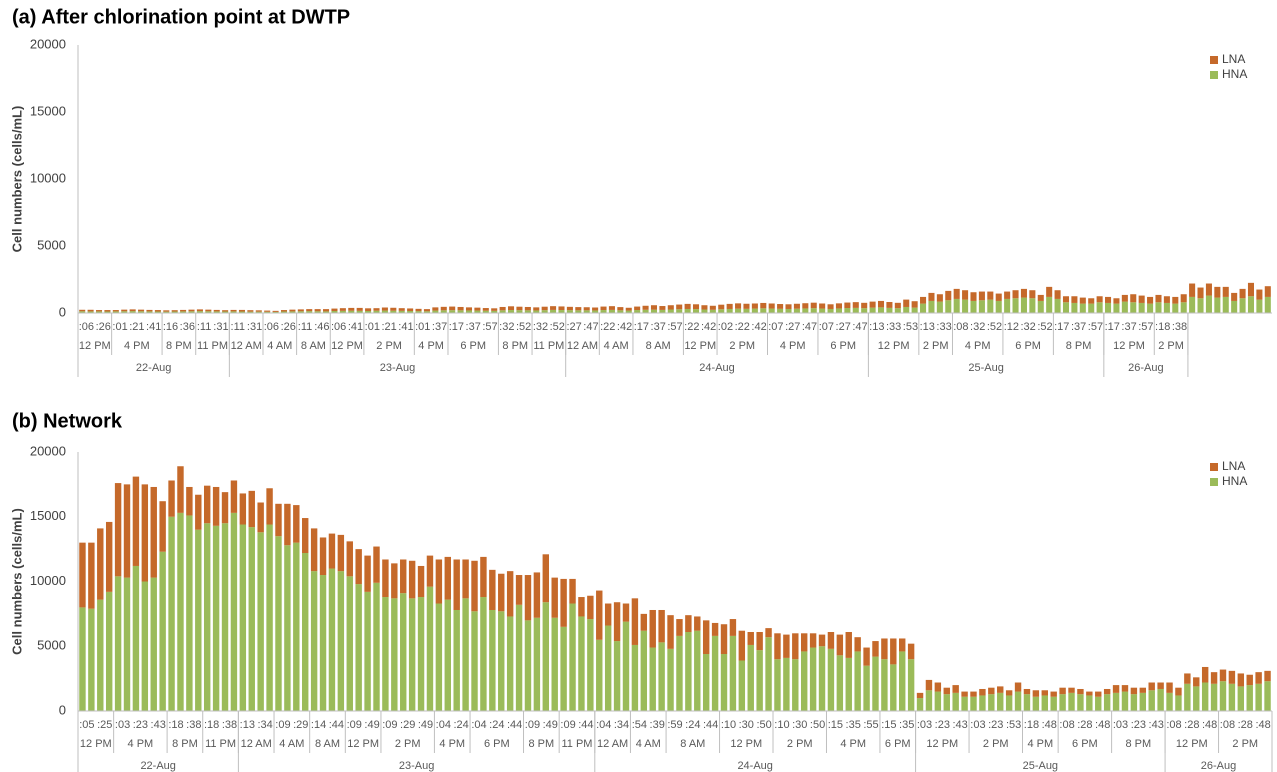  Describe the element at coordinates (943, 327) in the screenshot. I see `x-tick-label: :33` at that location.